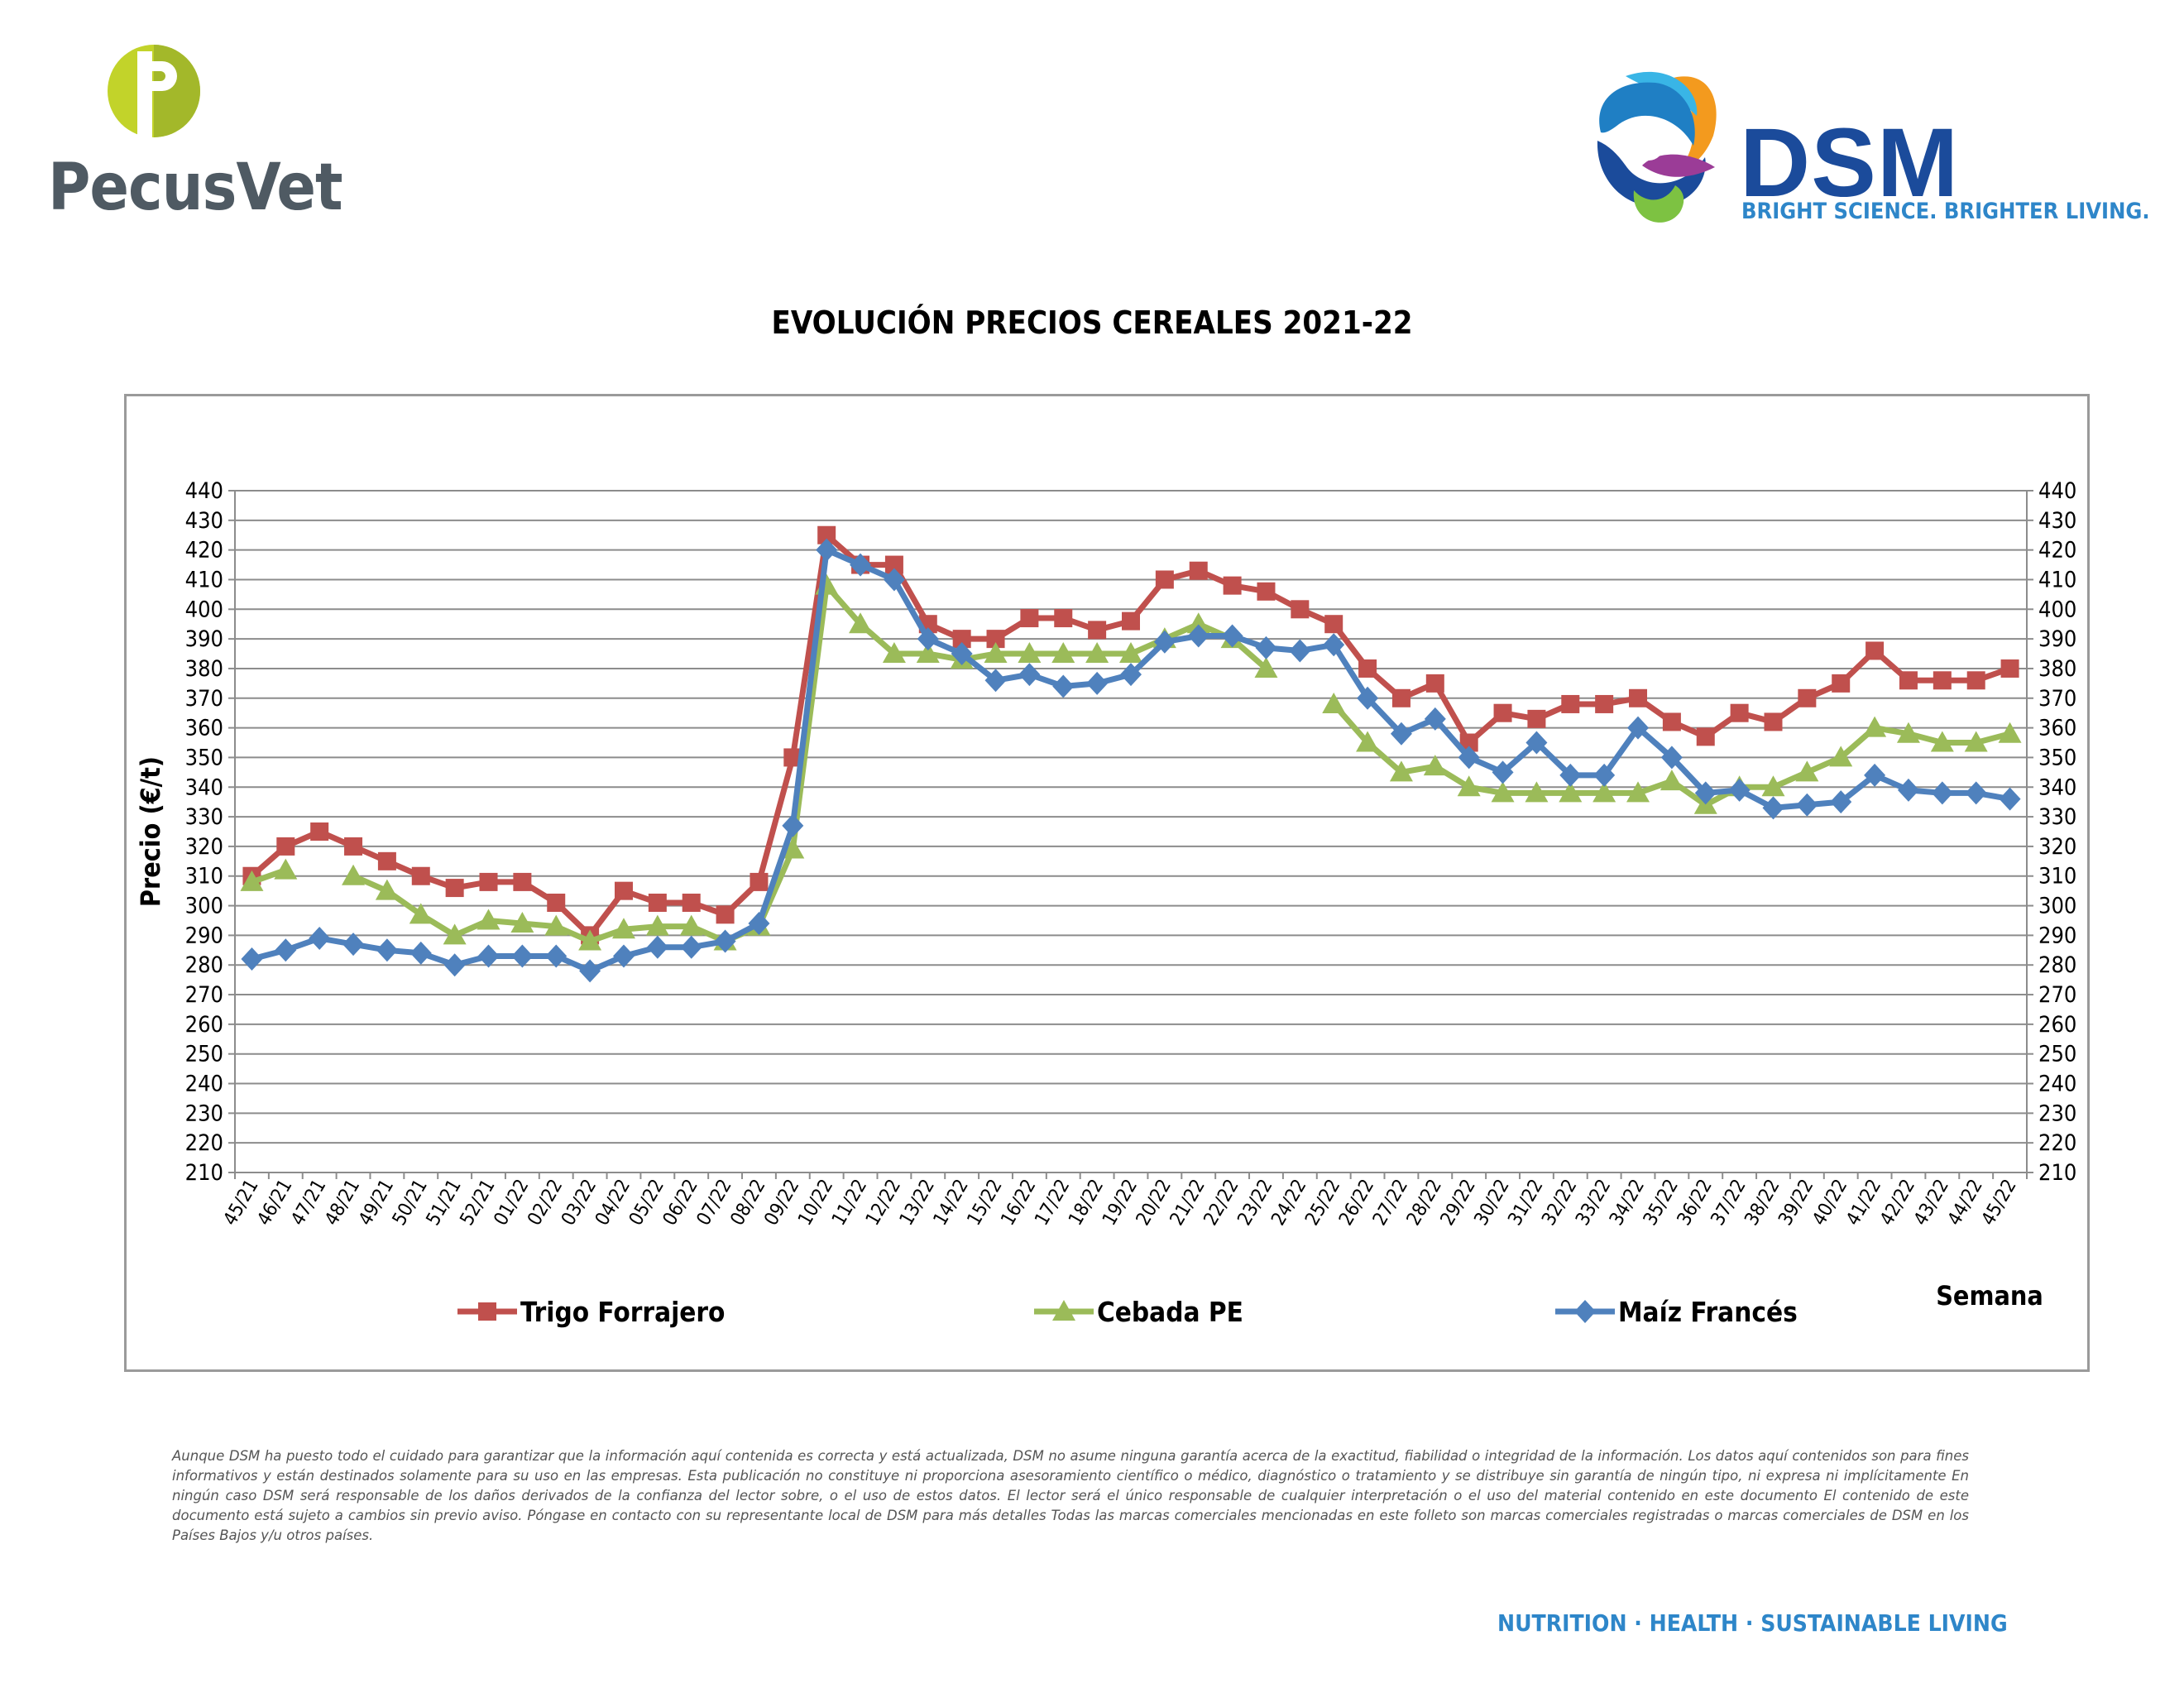 This screenshot has height=1688, width=2184. I want to click on legend-marker-trigo-forrajero, so click(487, 1311).